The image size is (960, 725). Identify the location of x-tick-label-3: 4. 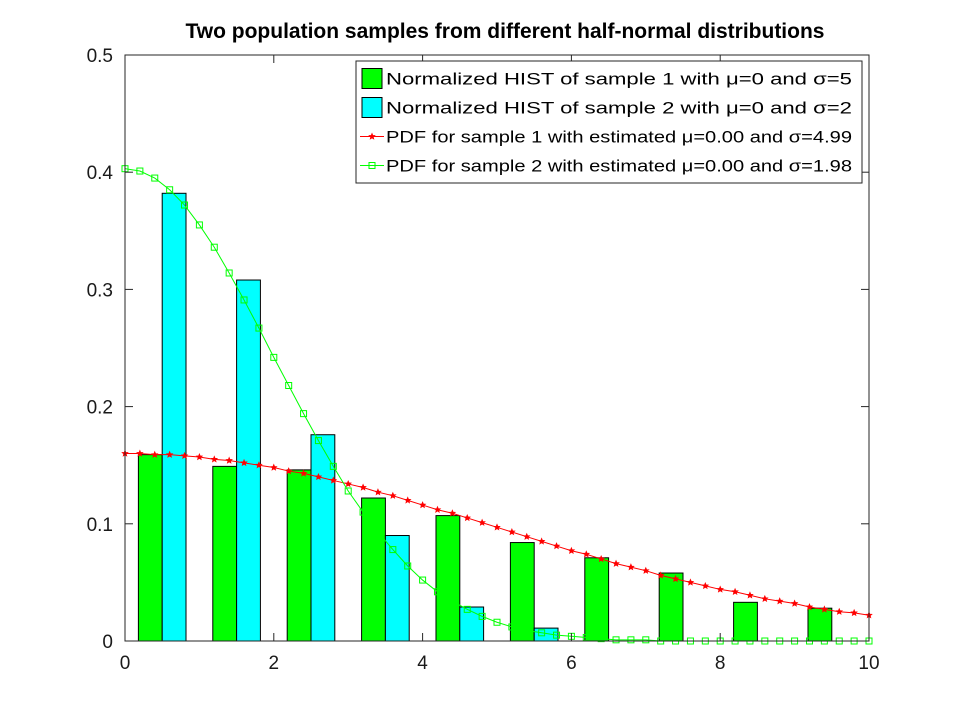
(422, 663).